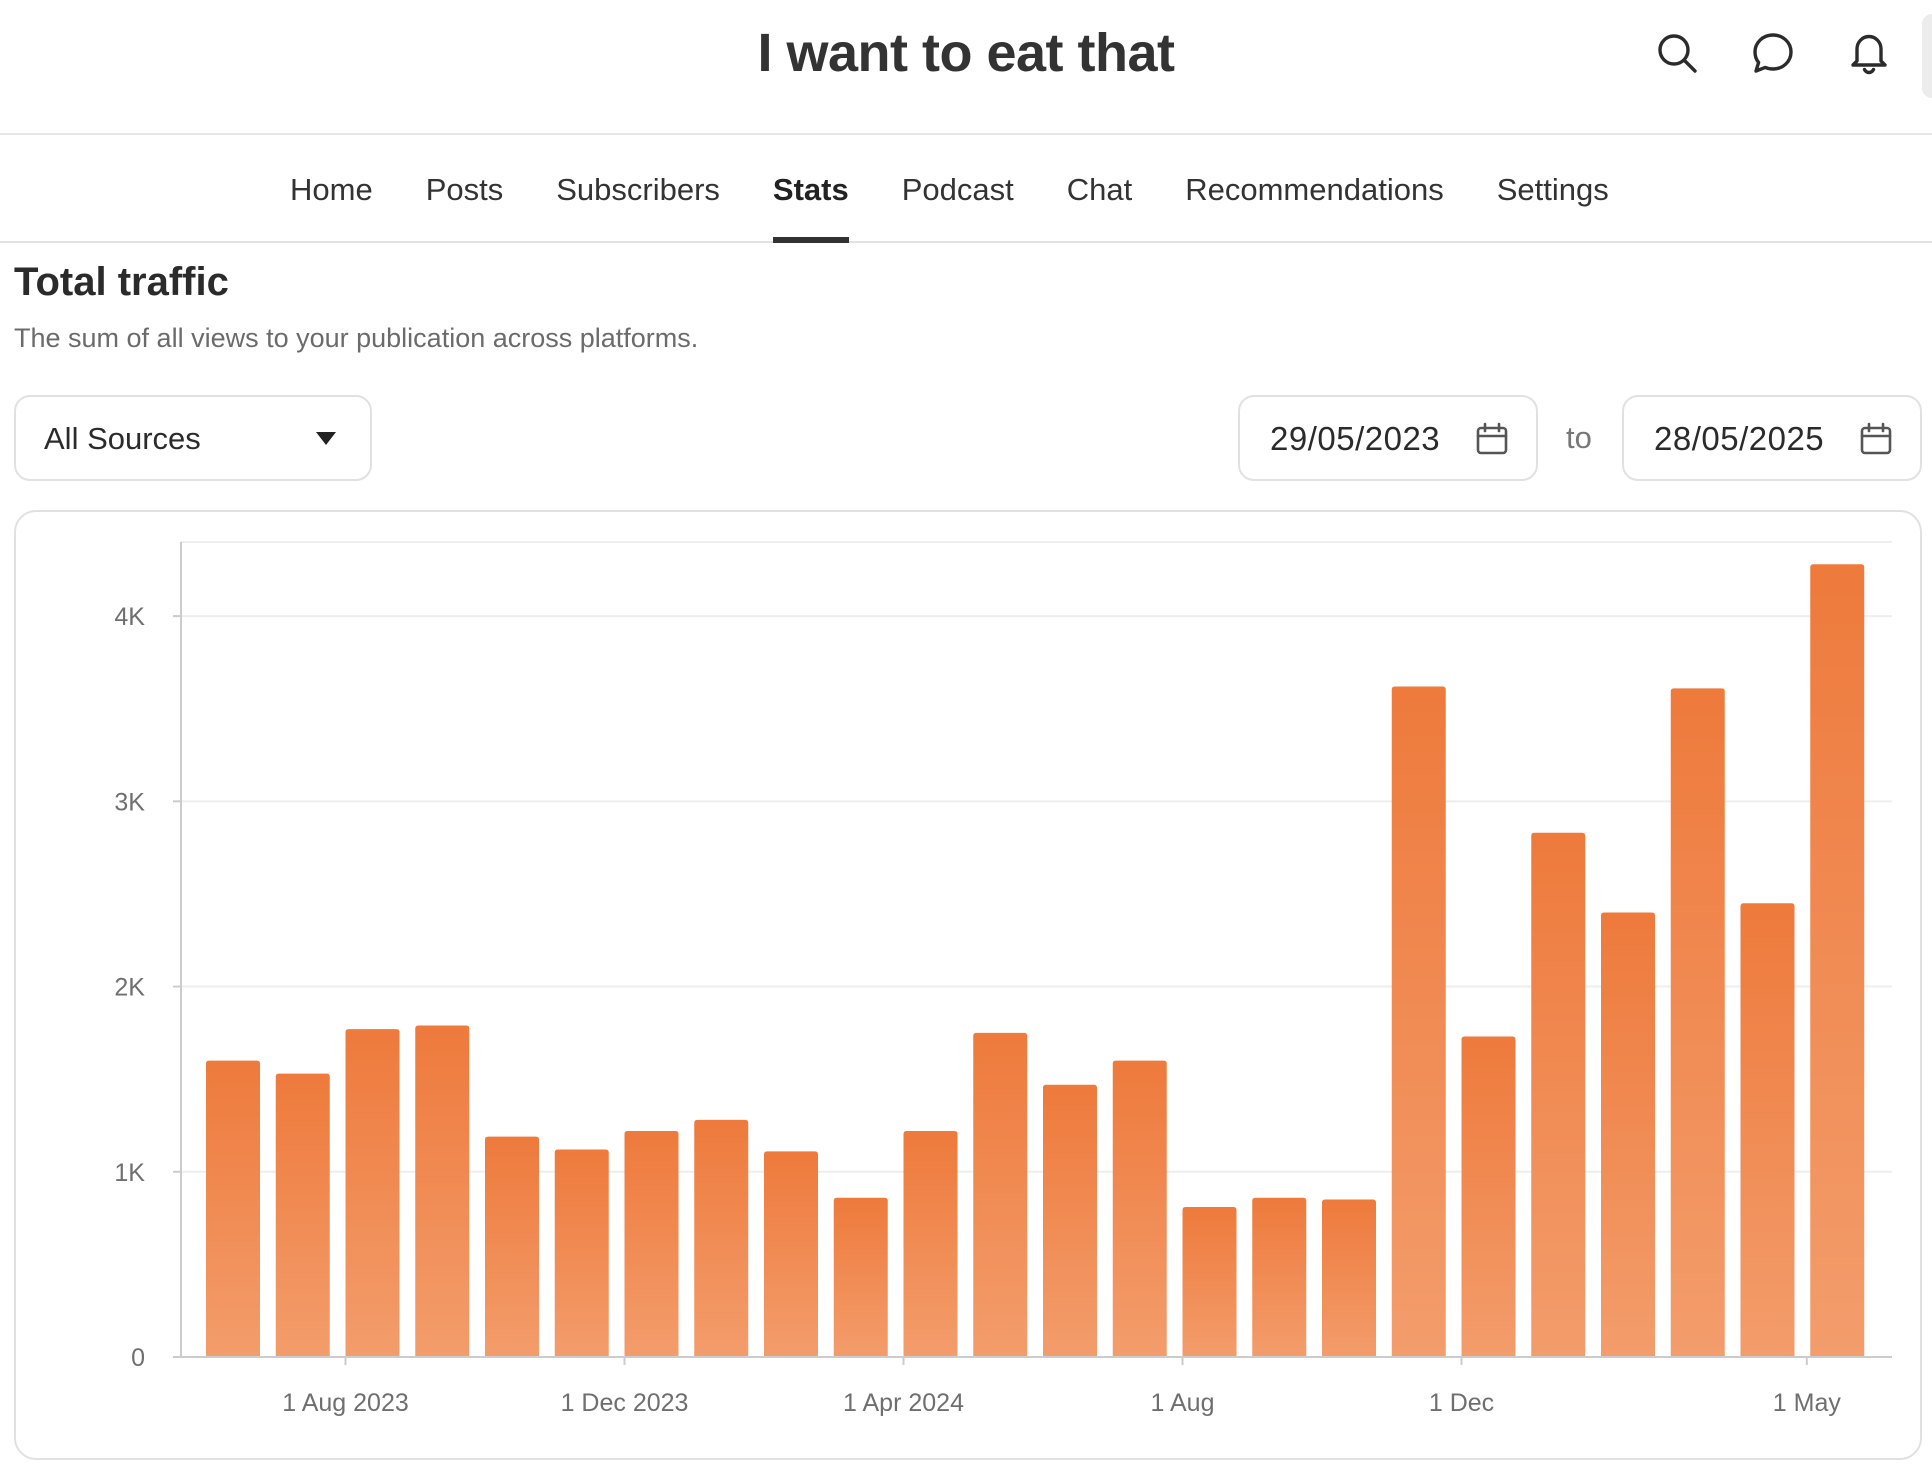  What do you see at coordinates (651, 1244) in the screenshot?
I see `bar-dec-2023` at bounding box center [651, 1244].